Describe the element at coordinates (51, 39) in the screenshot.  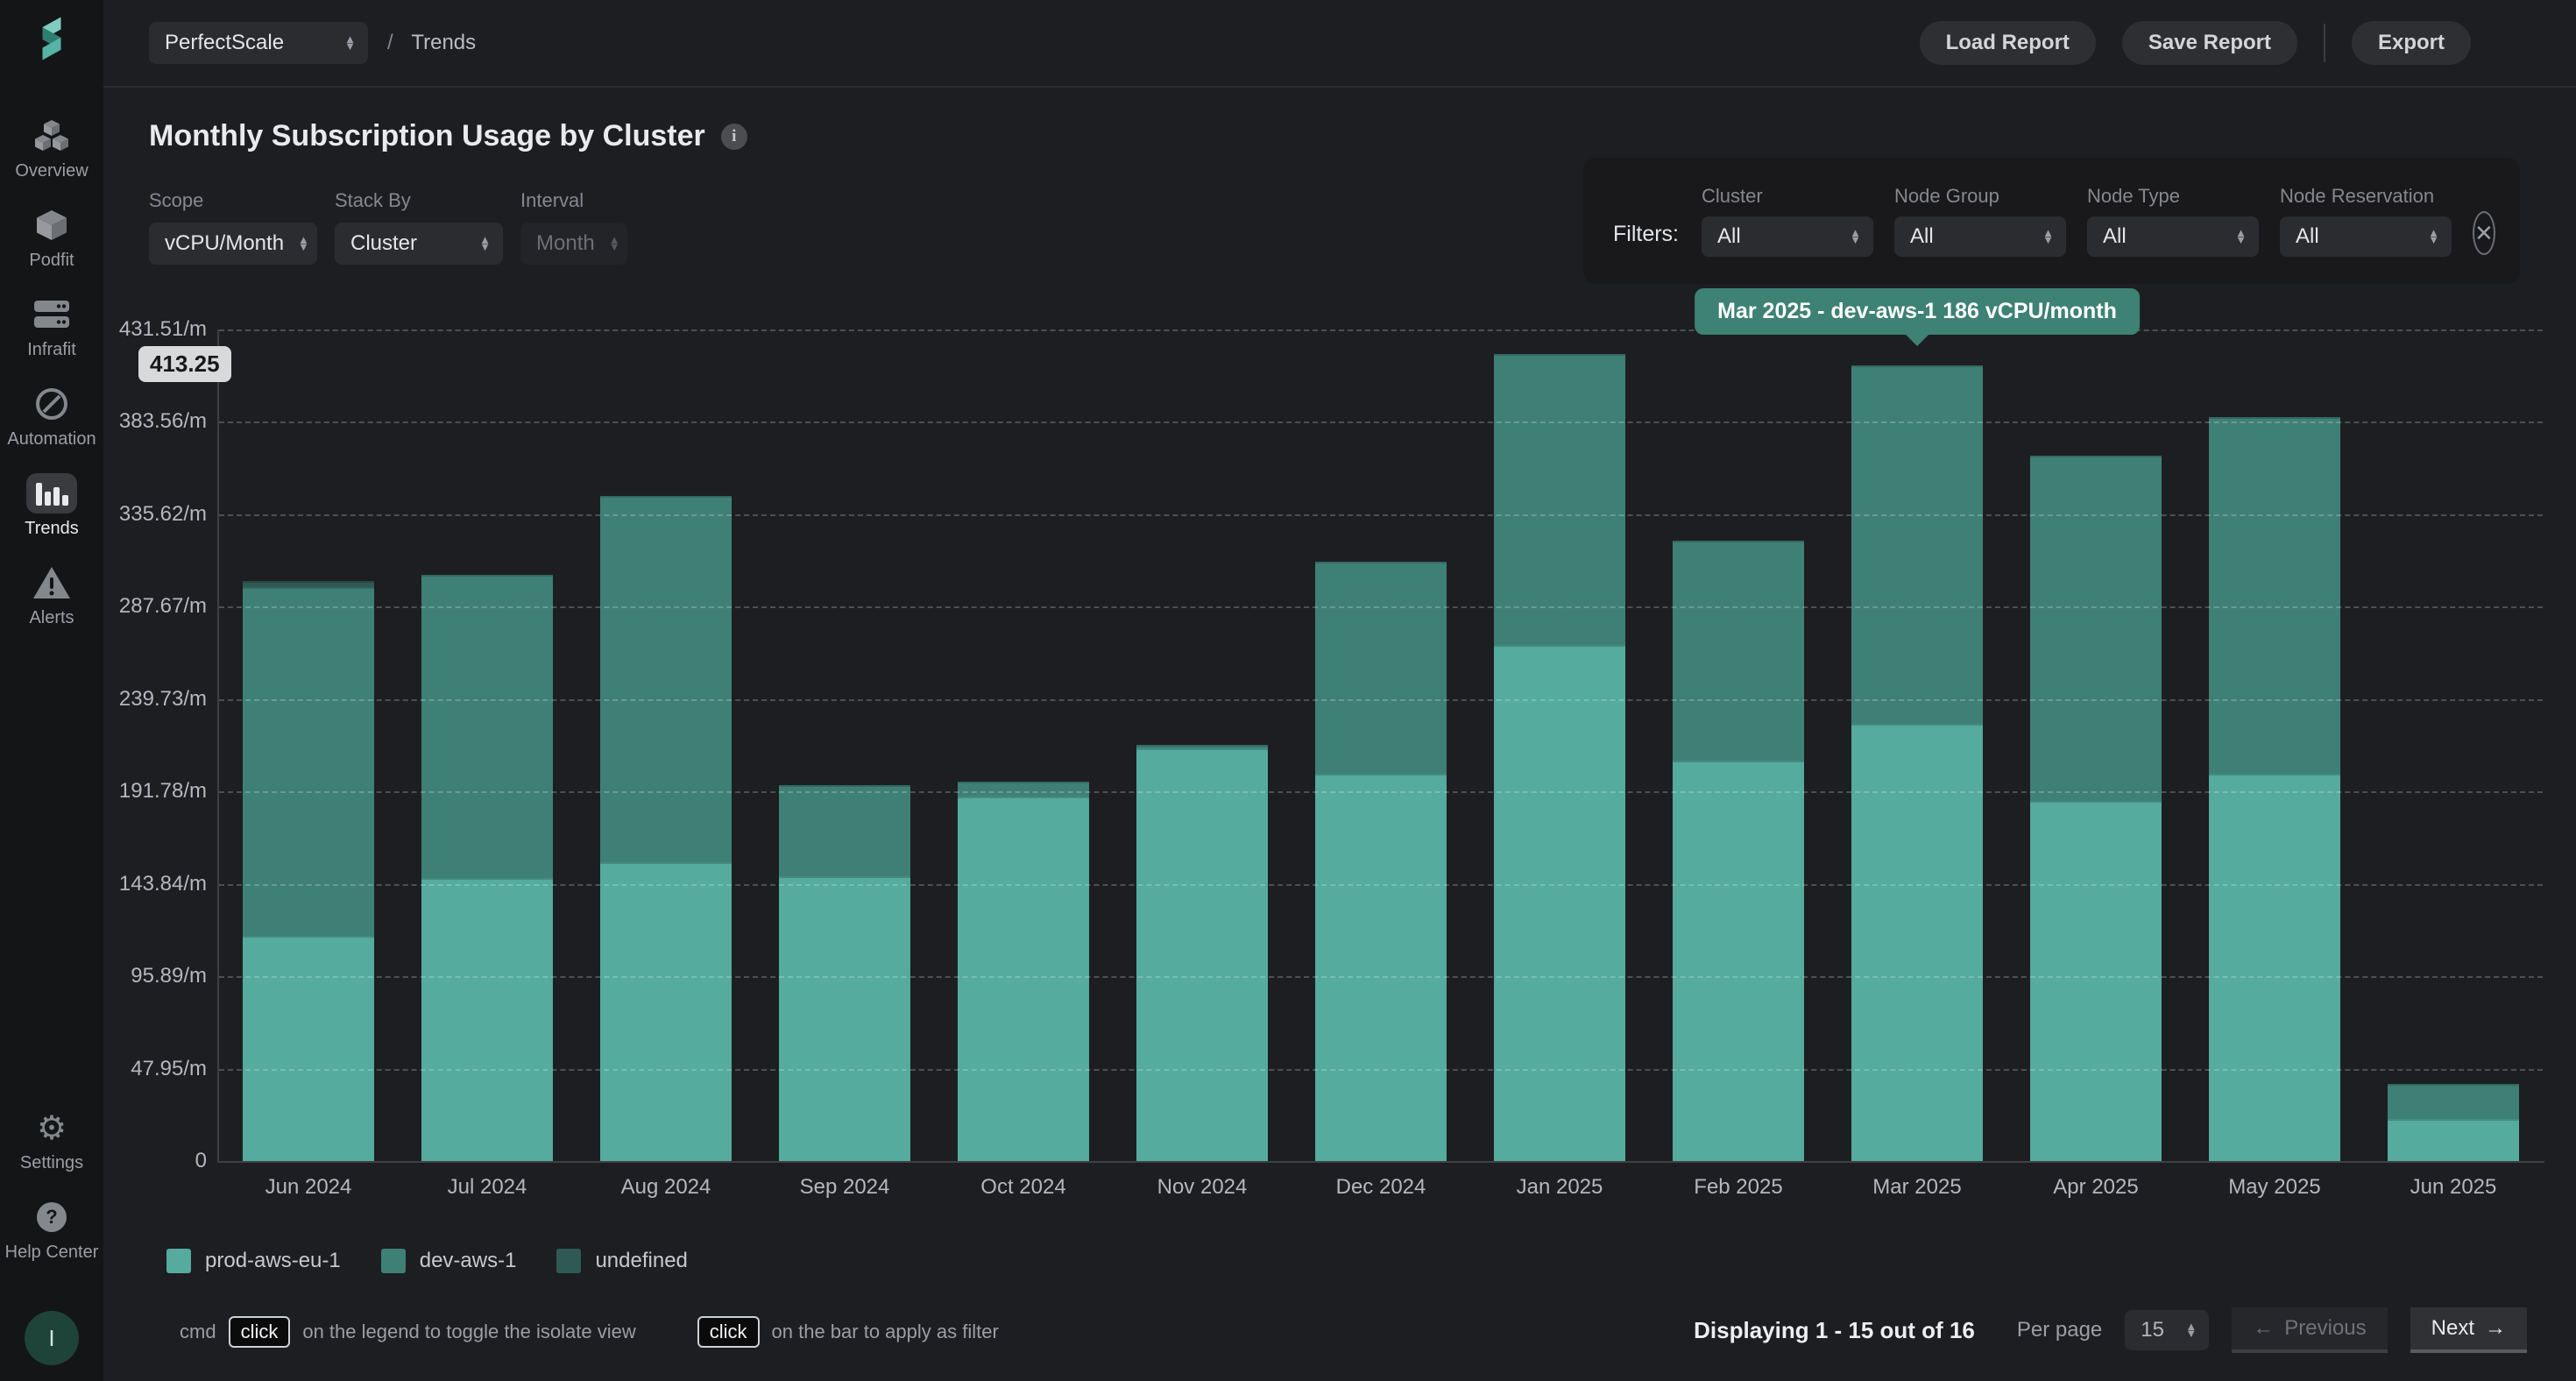
I see `perfectscale-logo-icon` at that location.